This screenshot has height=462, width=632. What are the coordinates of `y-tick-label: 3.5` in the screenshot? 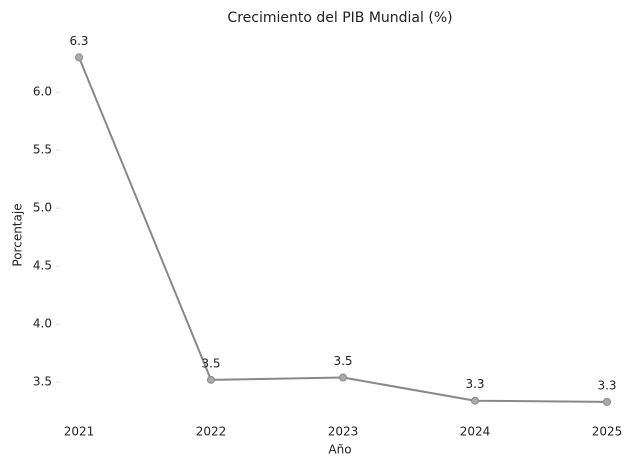 It's located at (42, 382).